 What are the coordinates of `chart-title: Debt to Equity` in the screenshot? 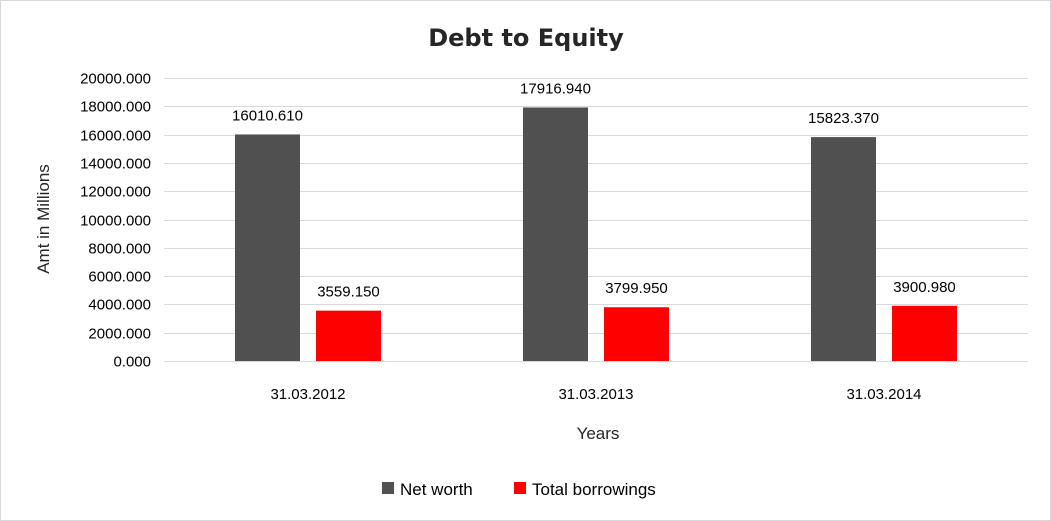 It's located at (526, 38).